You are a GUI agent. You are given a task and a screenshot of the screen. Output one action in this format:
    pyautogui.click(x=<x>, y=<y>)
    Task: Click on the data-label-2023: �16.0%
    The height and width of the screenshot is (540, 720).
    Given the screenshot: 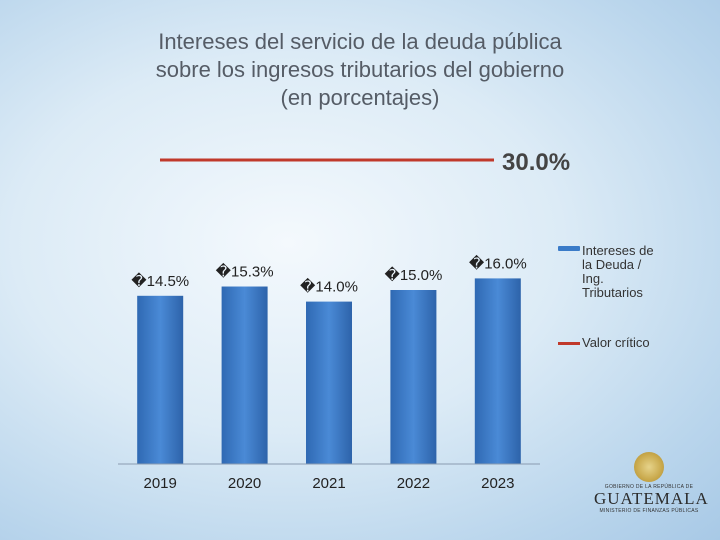 What is the action you would take?
    pyautogui.click(x=498, y=263)
    